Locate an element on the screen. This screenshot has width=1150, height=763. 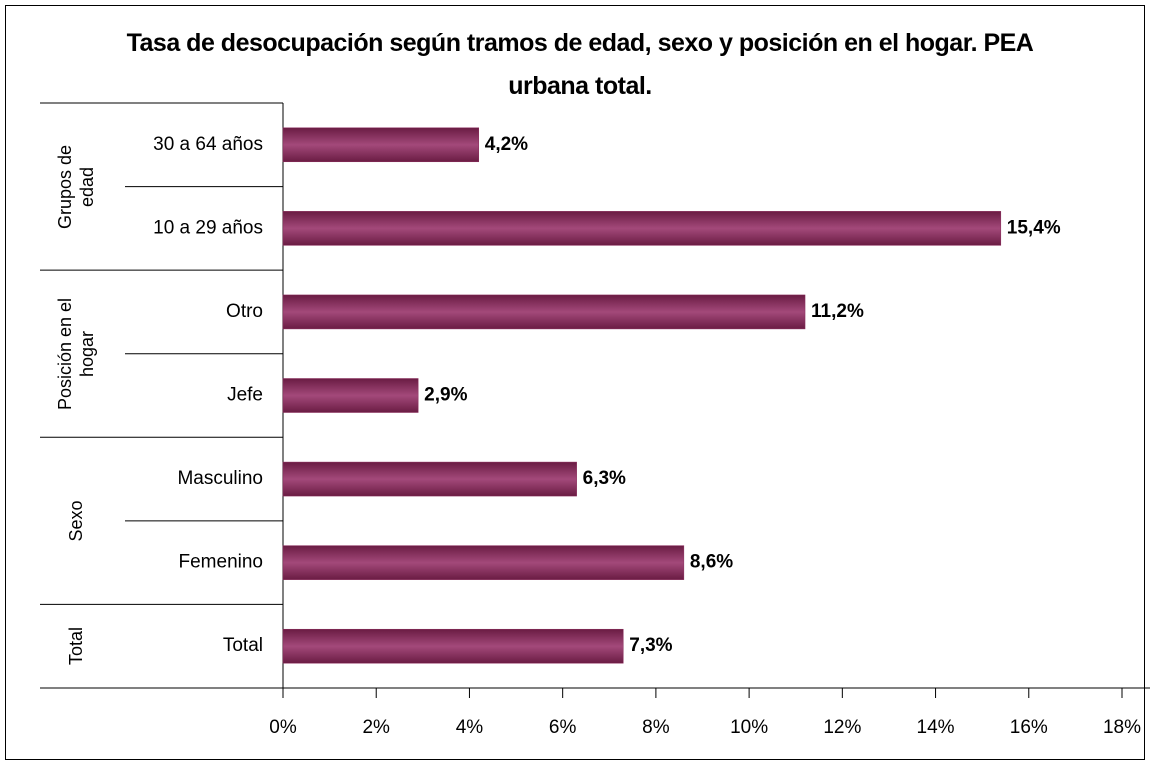
category-label: Total is located at coordinates (243, 645).